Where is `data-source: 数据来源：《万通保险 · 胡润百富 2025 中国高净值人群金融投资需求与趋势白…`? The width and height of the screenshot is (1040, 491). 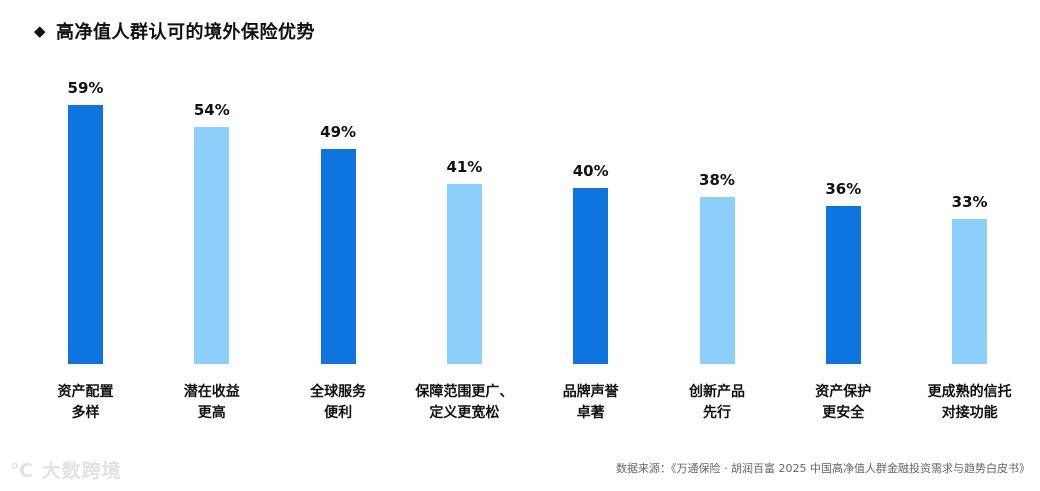
data-source: 数据来源：《万通保险 · 胡润百富 2025 中国高净值人群金融投资需求与趋势白… is located at coordinates (823, 468).